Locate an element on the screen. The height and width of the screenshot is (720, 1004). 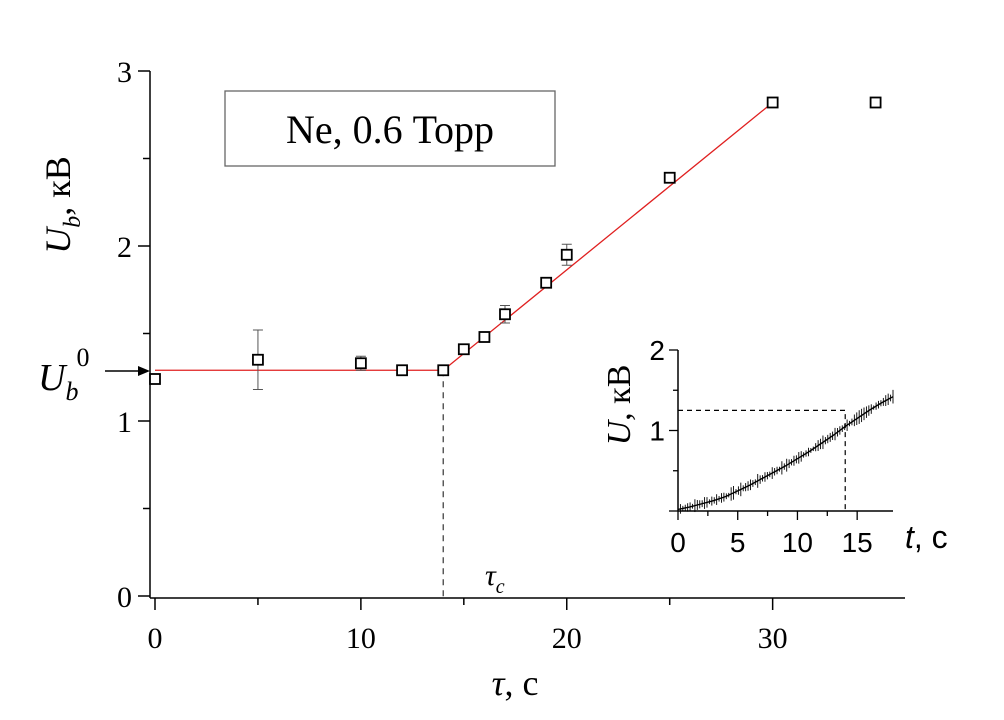
inset-x-axis-title: t, с is located at coordinates (926, 537).